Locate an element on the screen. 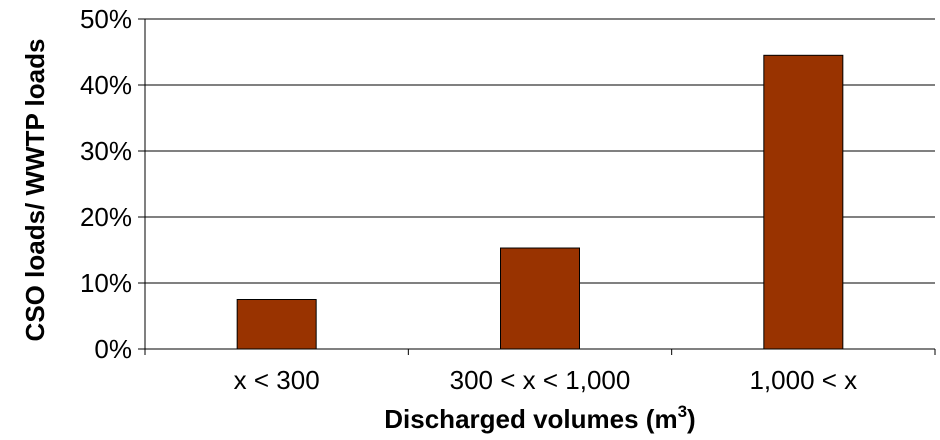  y-tick-label: 40% is located at coordinates (106, 85).